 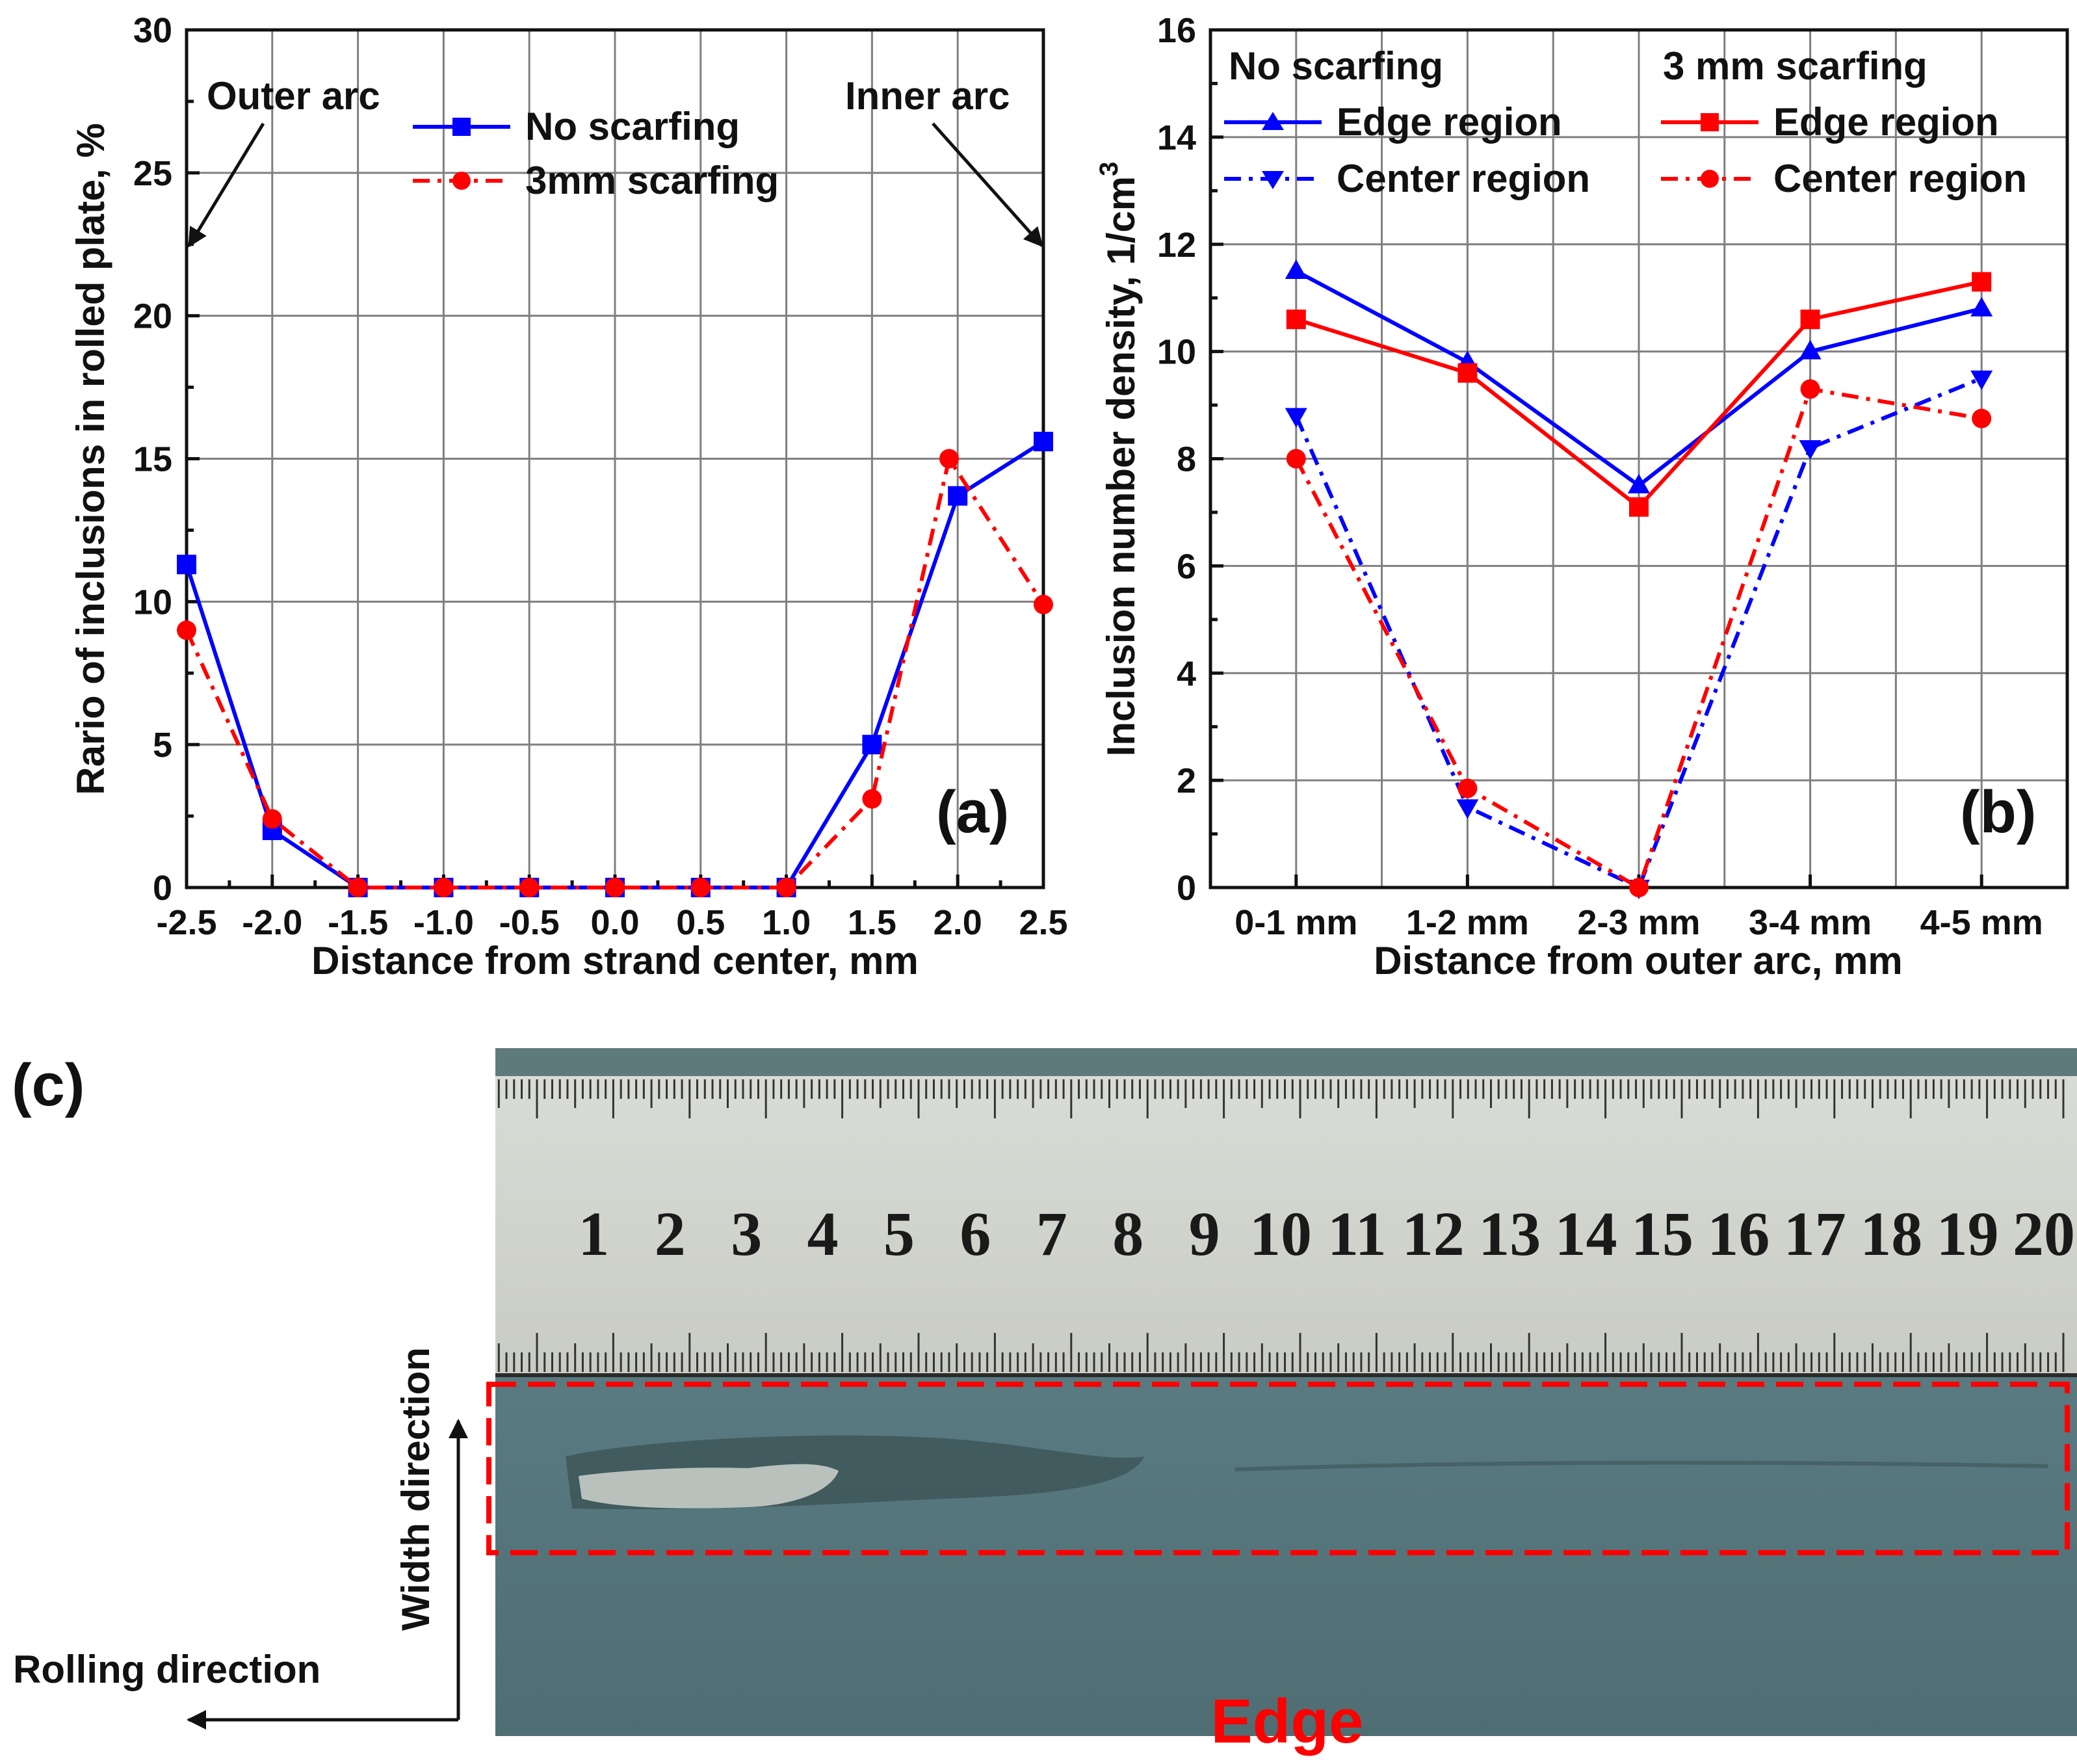 I want to click on y-tick-label: 16, so click(x=1176, y=31).